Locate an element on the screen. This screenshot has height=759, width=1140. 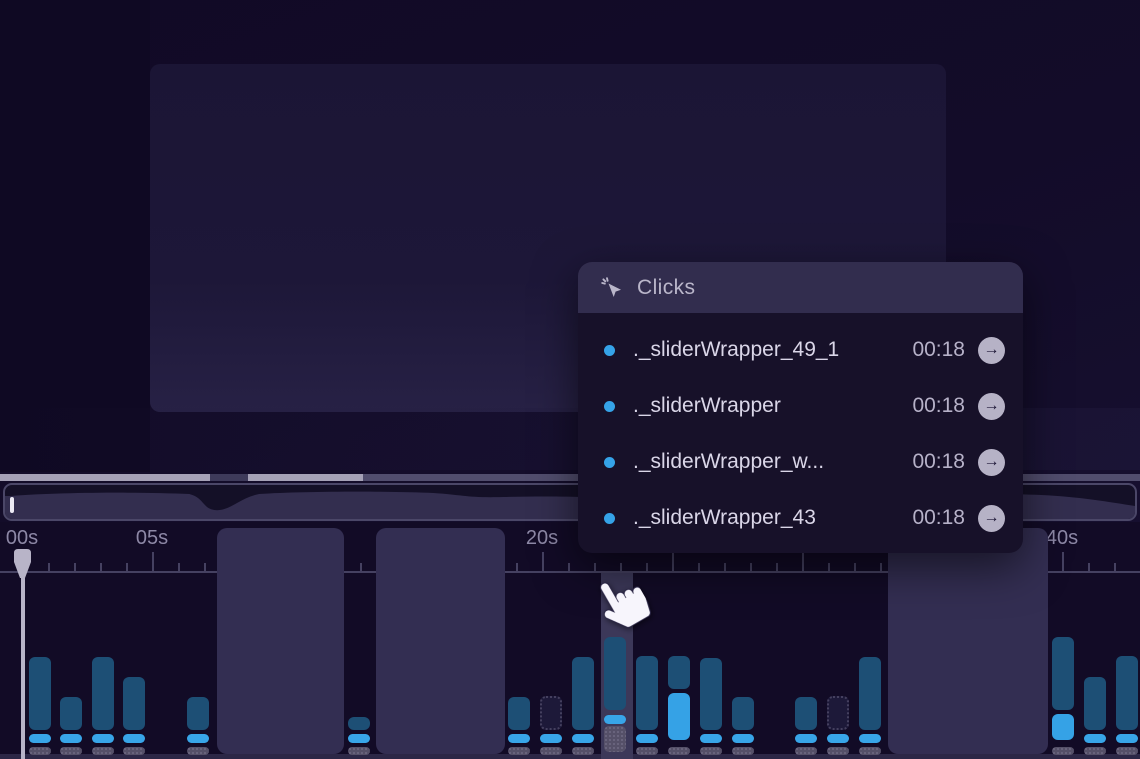
playhead-handle is located at coordinates (22, 566).